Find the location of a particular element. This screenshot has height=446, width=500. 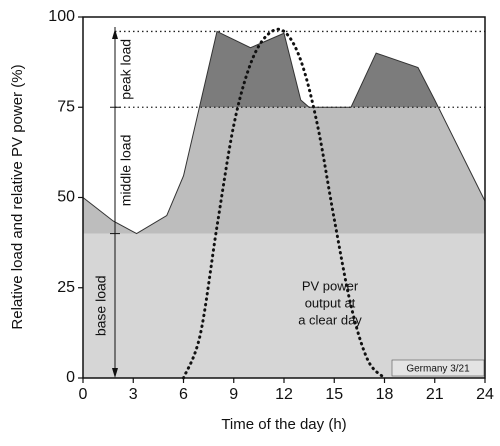

band-label: base load is located at coordinates (101, 305).